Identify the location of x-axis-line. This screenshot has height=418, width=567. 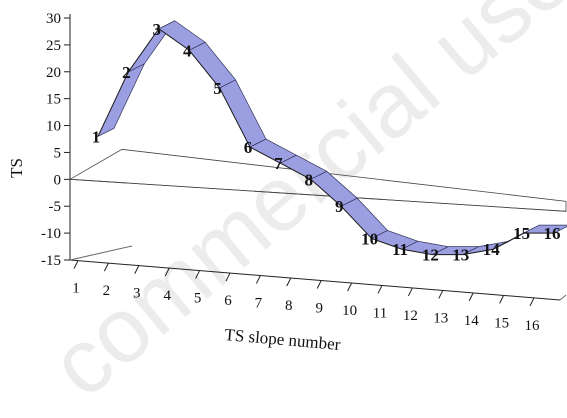
(315, 280).